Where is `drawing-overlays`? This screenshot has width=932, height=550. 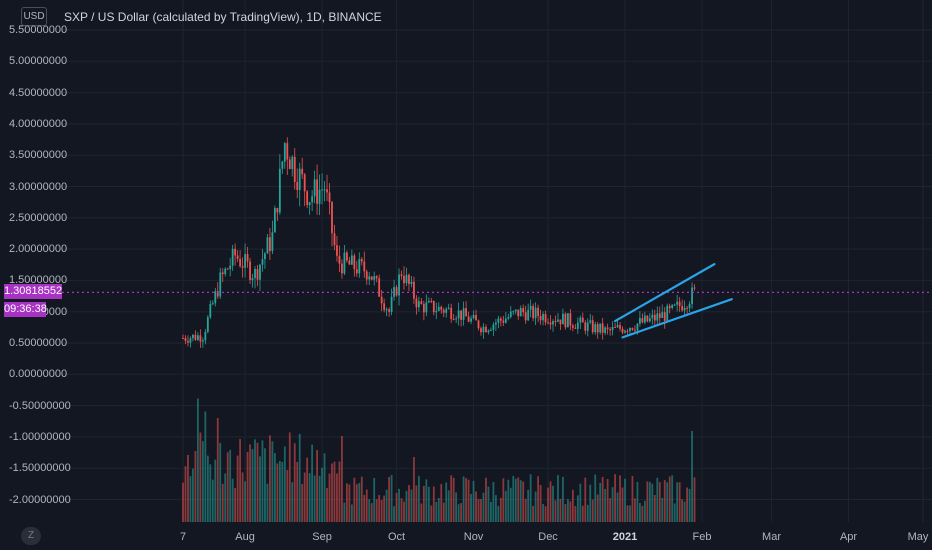
drawing-overlays is located at coordinates (497, 301).